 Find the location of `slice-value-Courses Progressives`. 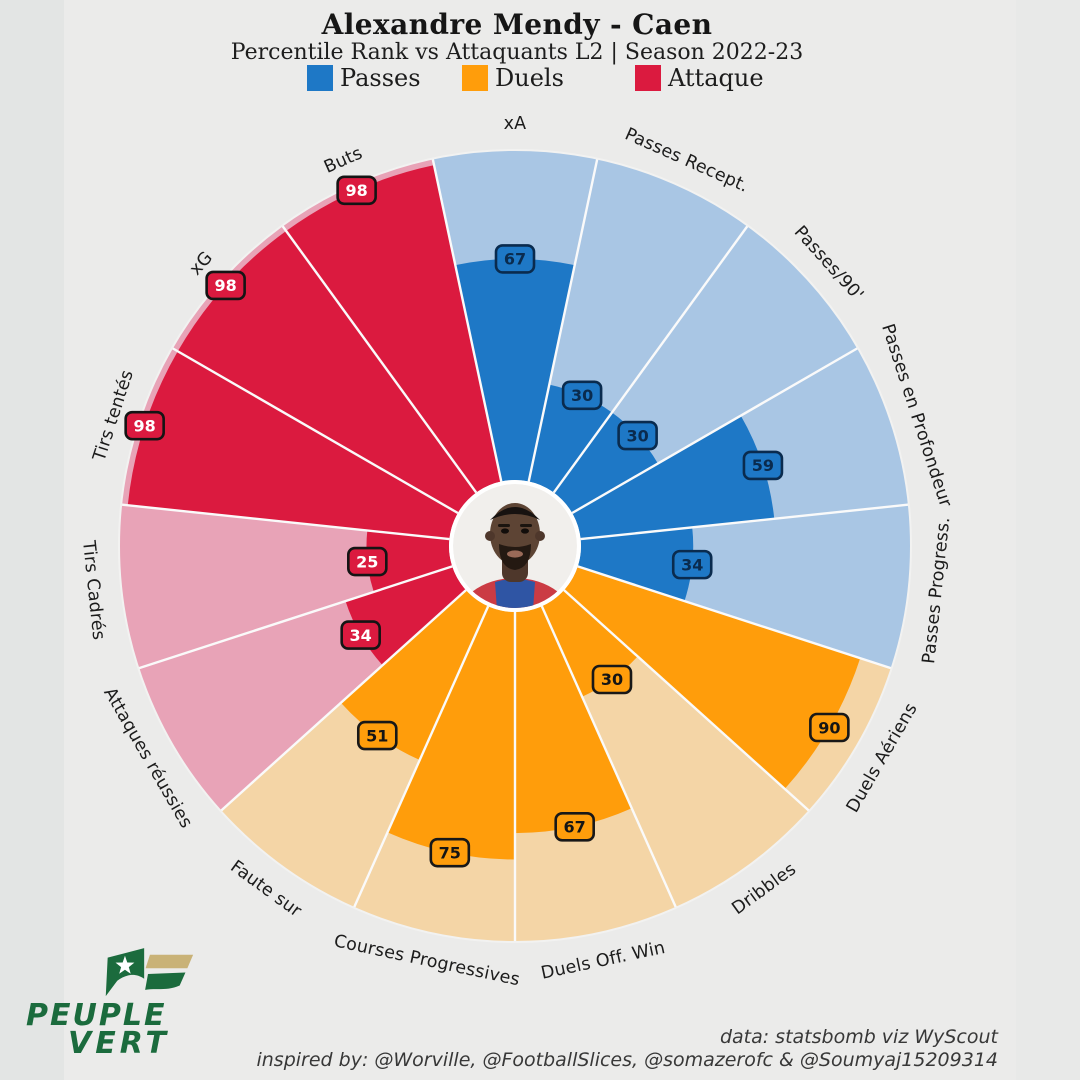

slice-value-Courses Progressives is located at coordinates (451, 733).